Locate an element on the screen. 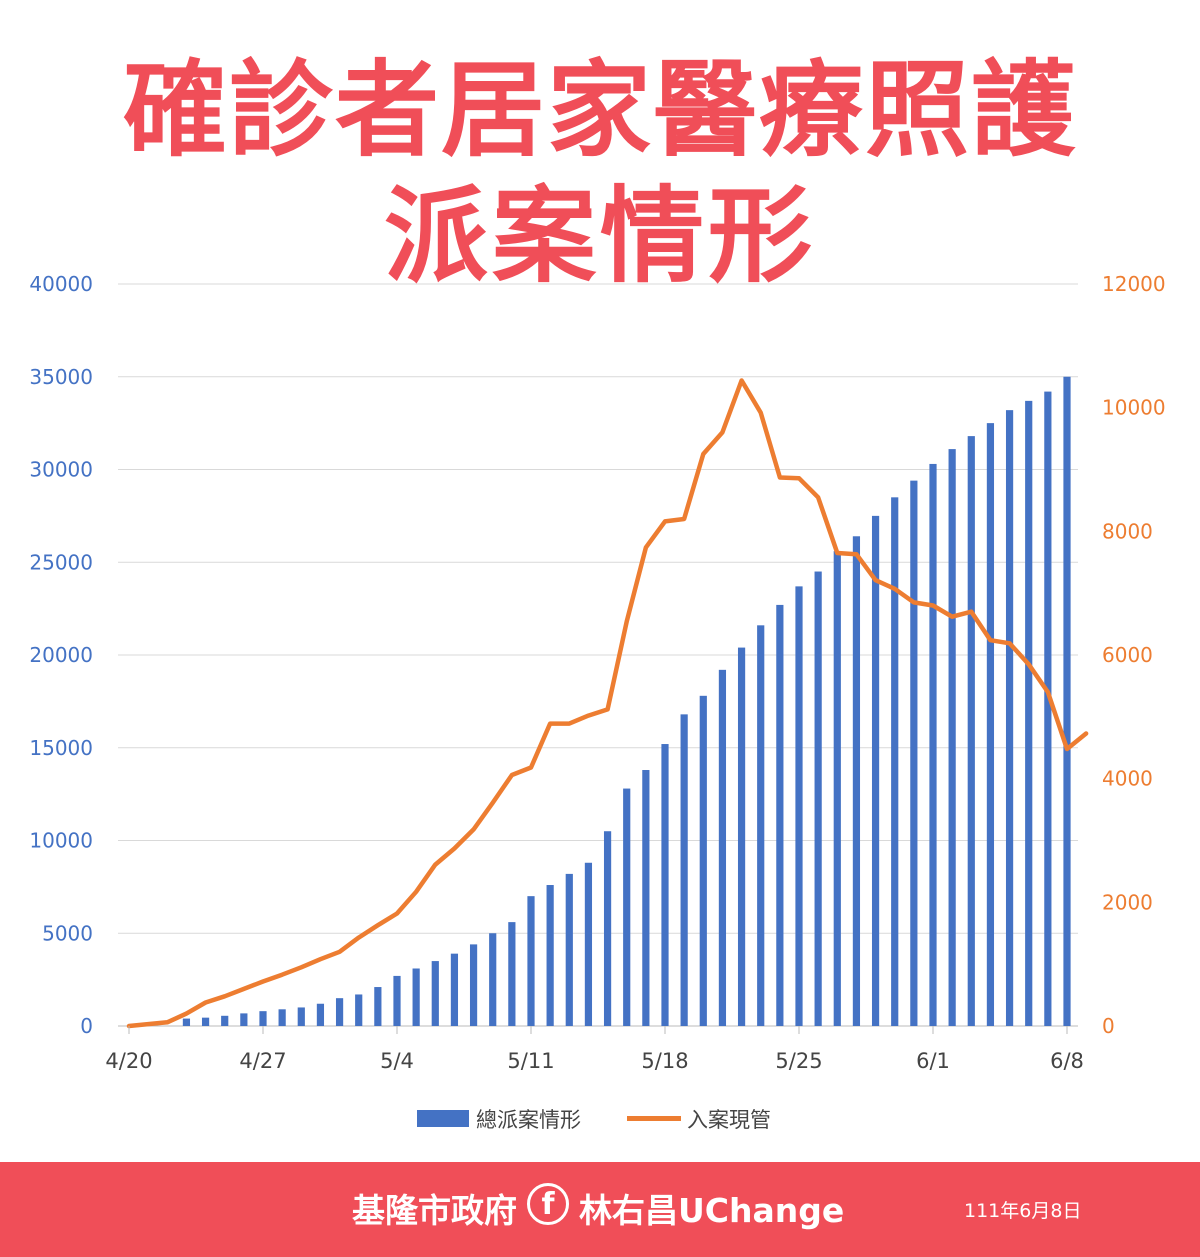 This screenshot has height=1257, width=1200. left-tick-label: 25000 is located at coordinates (61, 562).